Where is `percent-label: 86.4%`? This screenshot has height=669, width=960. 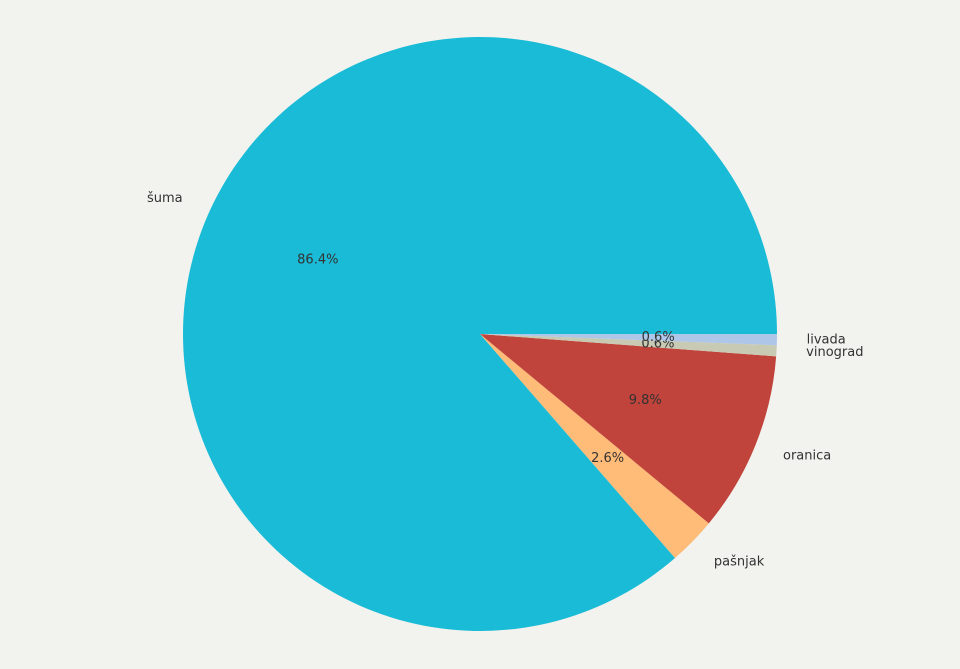 percent-label: 86.4% is located at coordinates (317, 260).